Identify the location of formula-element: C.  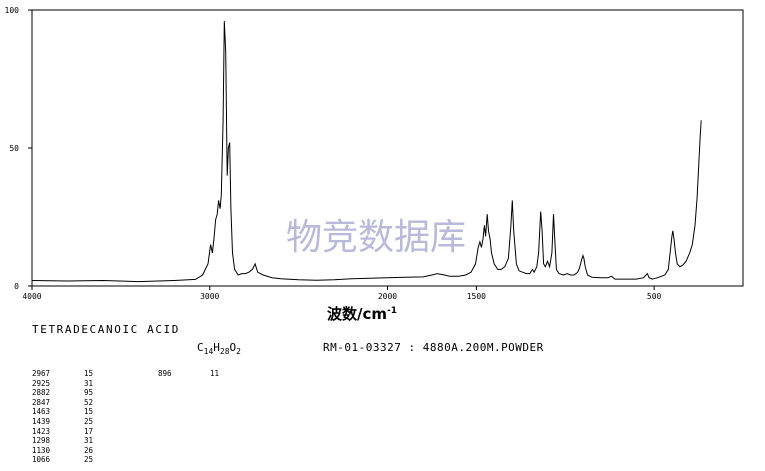
(200, 347).